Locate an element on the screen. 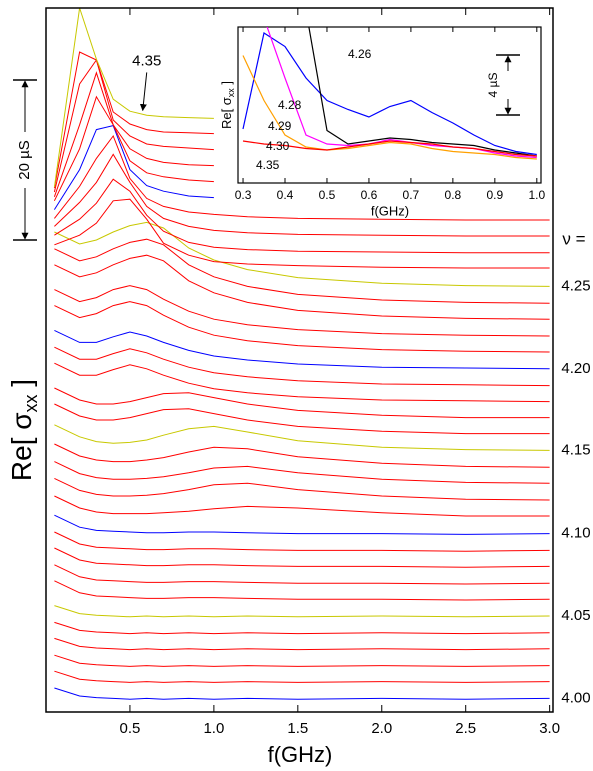 This screenshot has height=771, width=593. x-tick-label: 2.5 is located at coordinates (465, 728).